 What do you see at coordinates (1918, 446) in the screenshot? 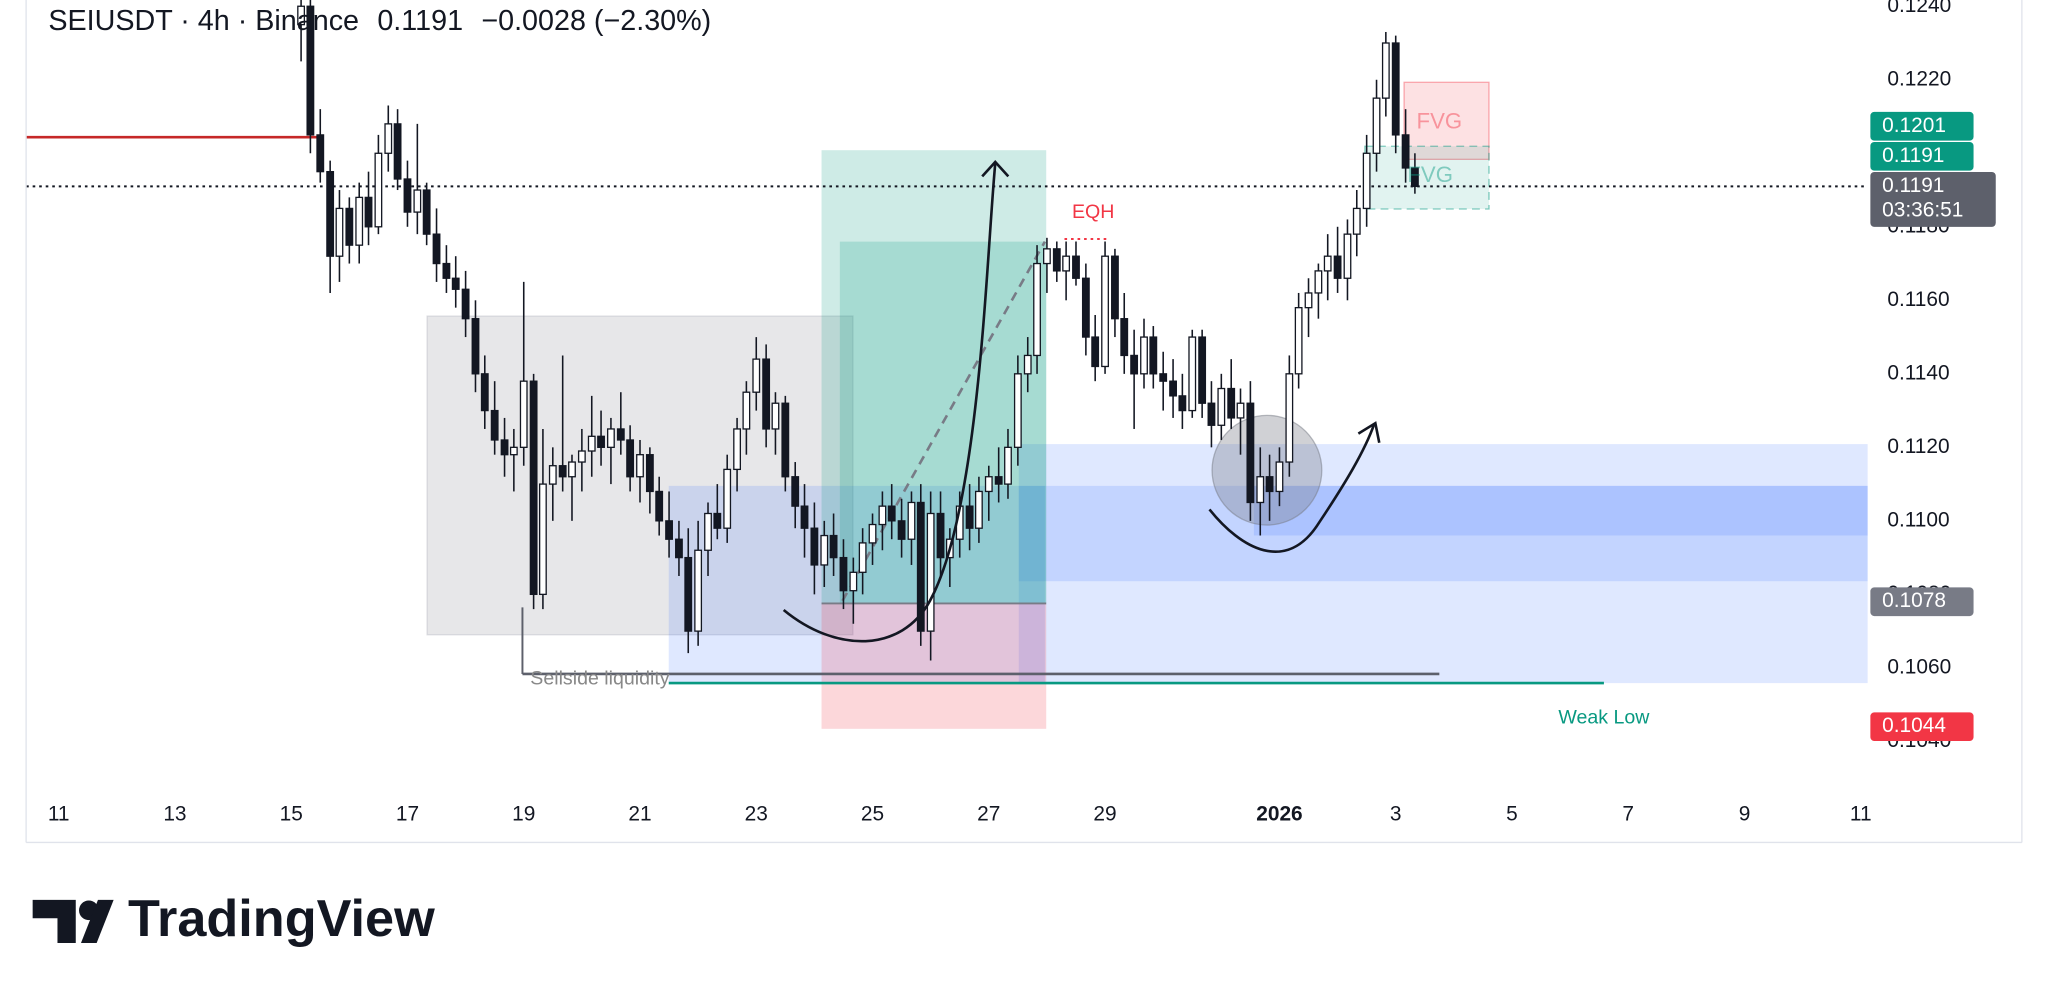
I see `y-tick-label: 0.1120` at bounding box center [1918, 446].